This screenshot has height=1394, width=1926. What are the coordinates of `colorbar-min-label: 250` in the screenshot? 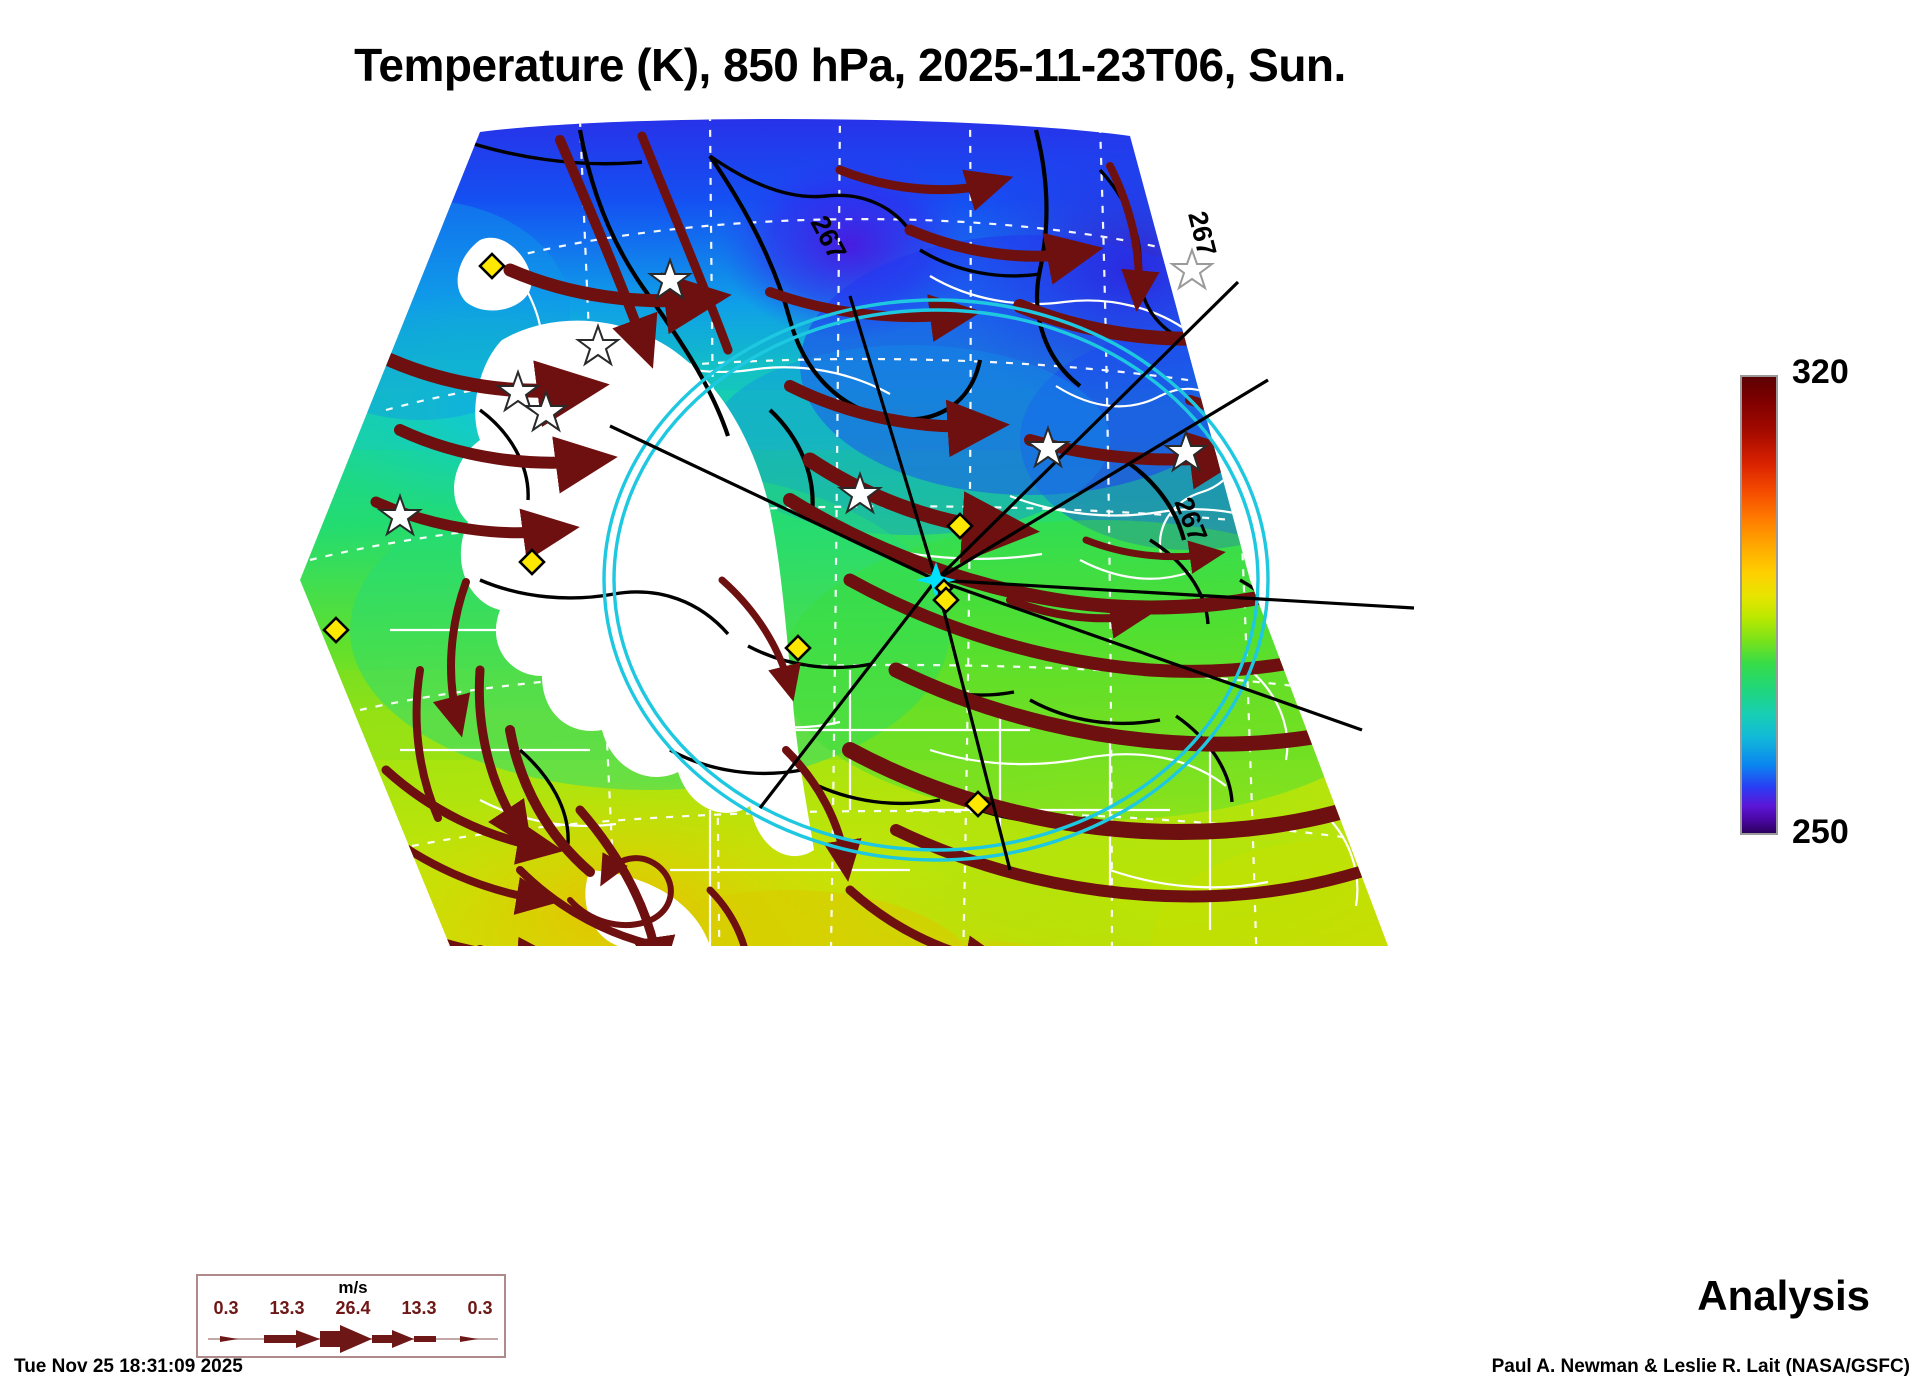 It's located at (1820, 832).